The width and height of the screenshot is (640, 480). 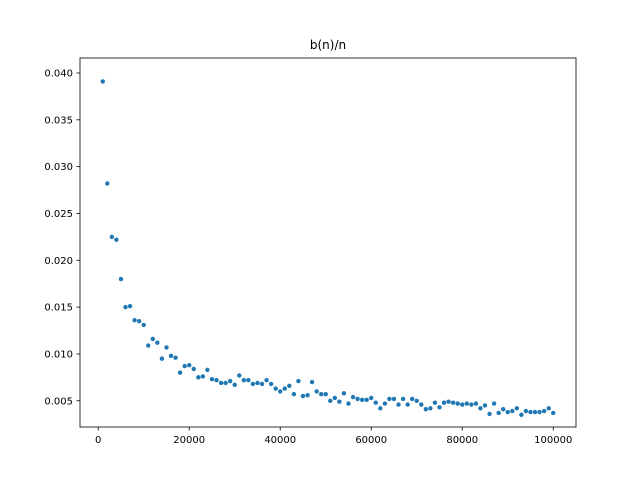 I want to click on x-axis: 0 20000 40000 60000 80000 100000, so click(x=333, y=436).